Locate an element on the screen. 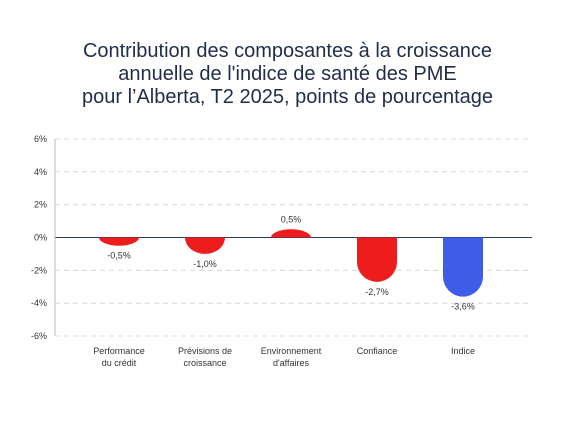 Image resolution: width=575 pixels, height=431 pixels. x-category-label: Indice is located at coordinates (463, 351).